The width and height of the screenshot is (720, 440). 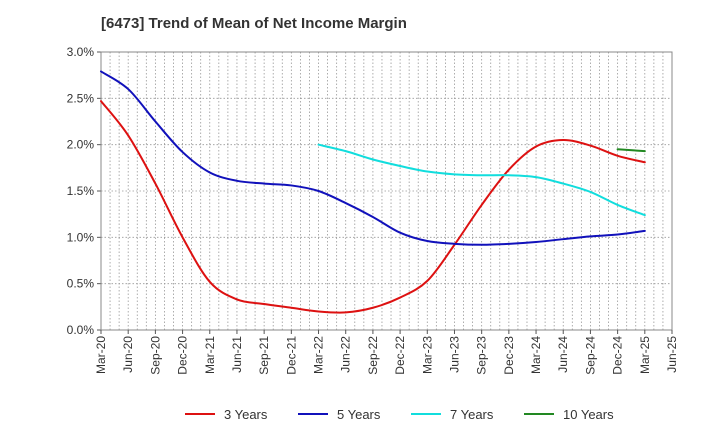 I want to click on x-tick-label: Sep-23, so click(x=482, y=355).